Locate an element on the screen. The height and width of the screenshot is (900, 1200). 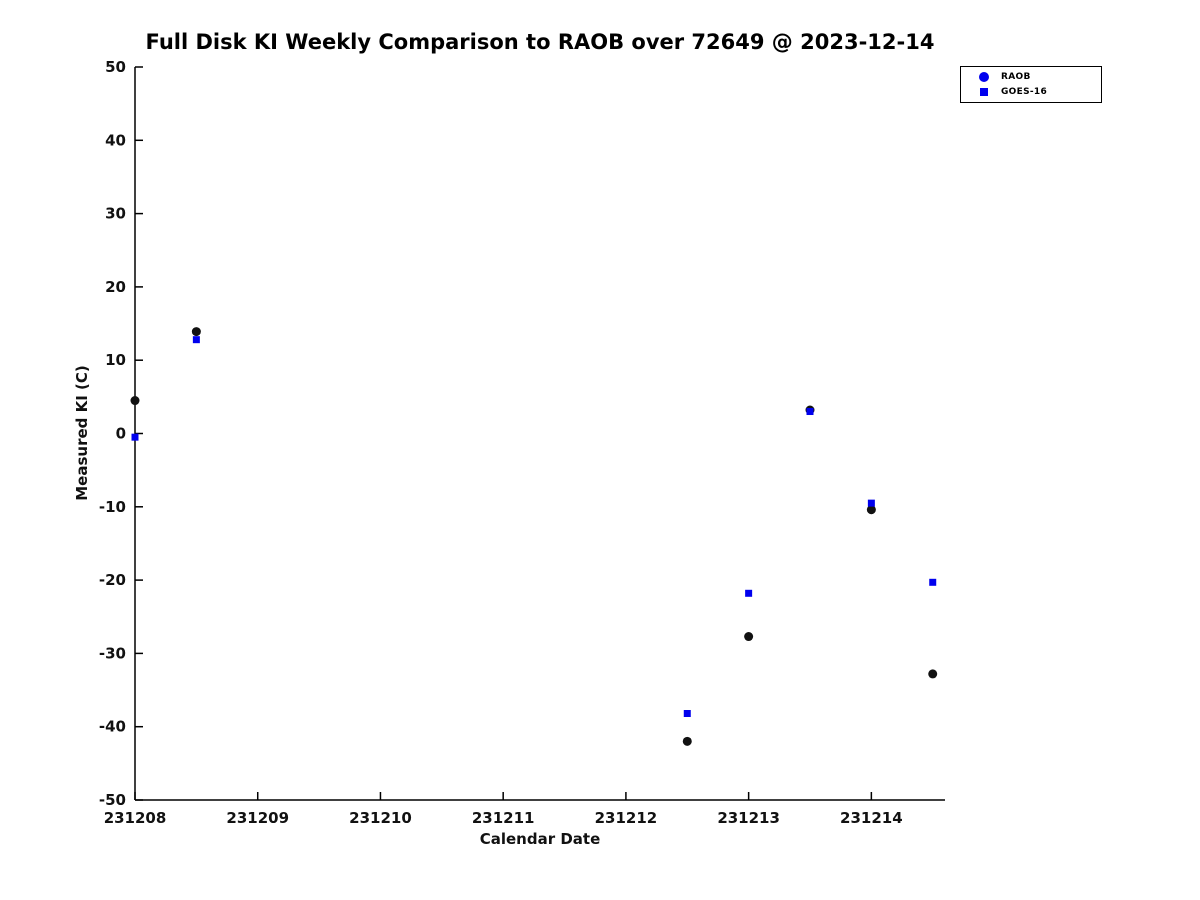
y-tick-label: 30 is located at coordinates (115, 214).